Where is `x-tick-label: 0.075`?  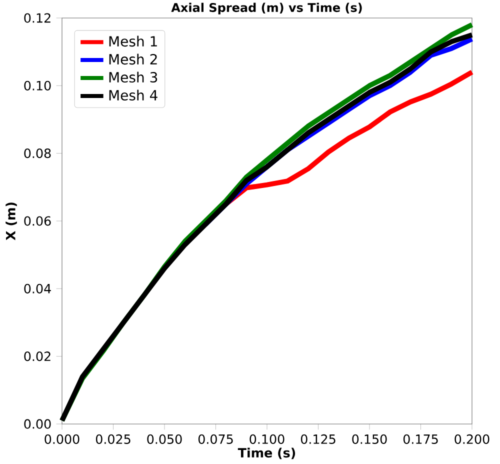 x-tick-label: 0.075 is located at coordinates (215, 439).